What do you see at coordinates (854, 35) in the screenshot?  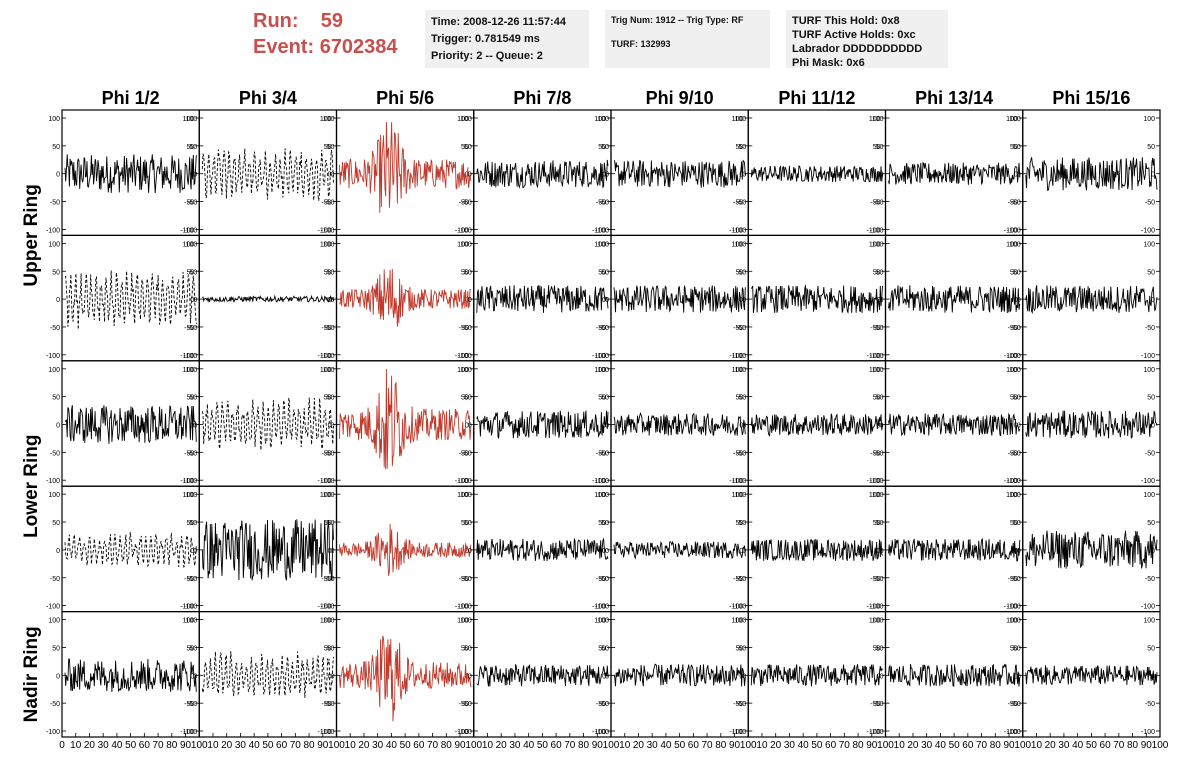 I see `active-holds-text: TURF Active Holds: 0xc` at bounding box center [854, 35].